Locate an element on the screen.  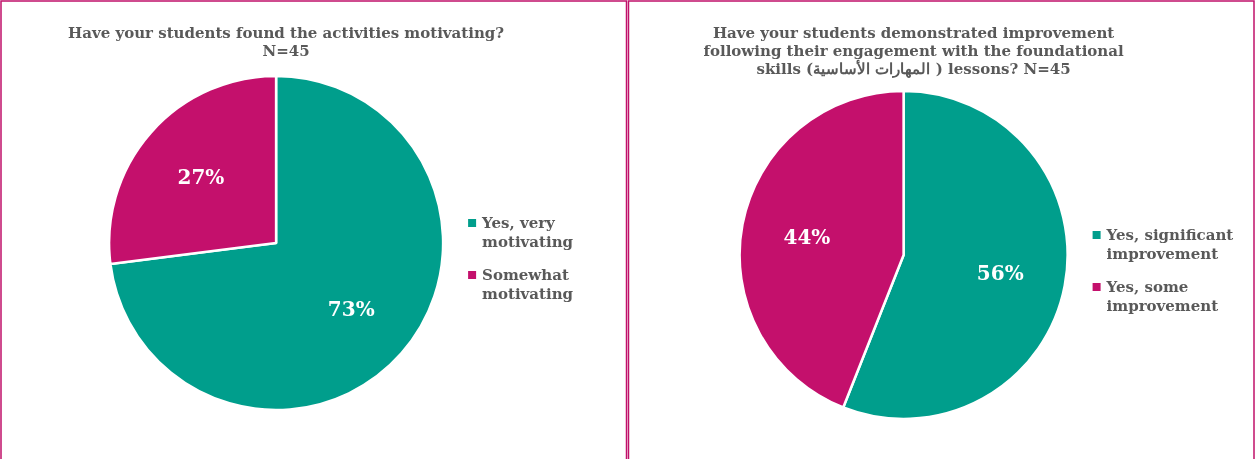
data-label: 56% is located at coordinates (1000, 273).